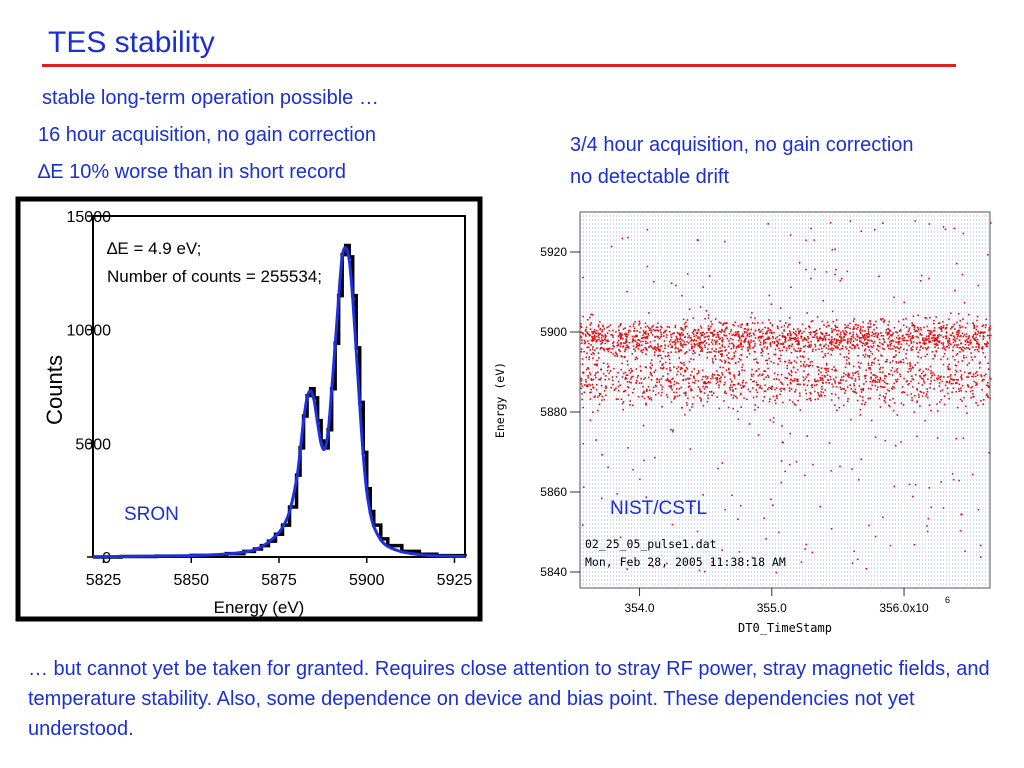 This screenshot has height=768, width=1024. What do you see at coordinates (651, 544) in the screenshot?
I see `file-name-annotation: 02_25_05_pulse1.dat` at bounding box center [651, 544].